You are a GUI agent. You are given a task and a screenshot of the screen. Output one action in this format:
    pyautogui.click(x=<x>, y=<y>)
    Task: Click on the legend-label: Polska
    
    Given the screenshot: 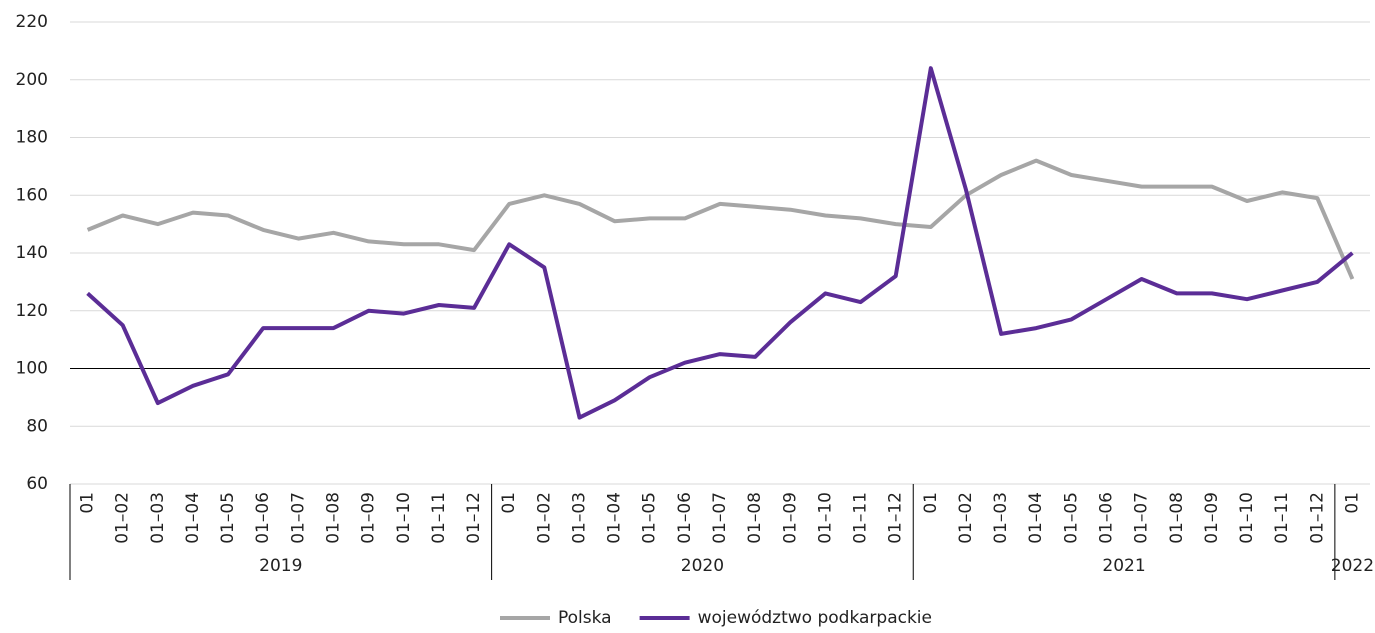 What is the action you would take?
    pyautogui.click(x=585, y=618)
    